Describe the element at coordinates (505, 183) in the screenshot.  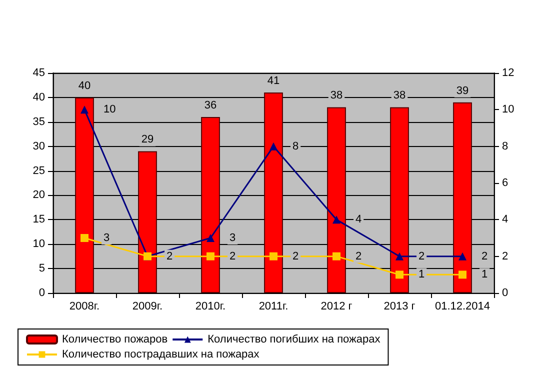
I see `y2-tick-label: 6` at that location.